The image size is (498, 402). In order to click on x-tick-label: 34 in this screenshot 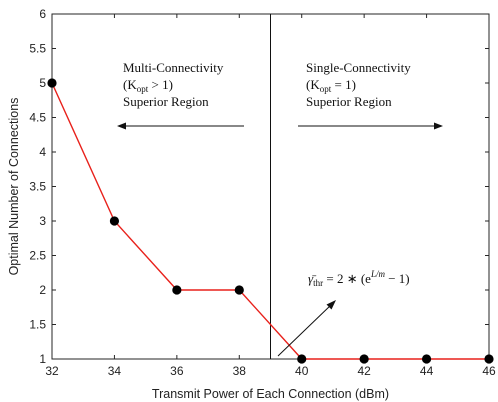, I will do `click(115, 371)`.